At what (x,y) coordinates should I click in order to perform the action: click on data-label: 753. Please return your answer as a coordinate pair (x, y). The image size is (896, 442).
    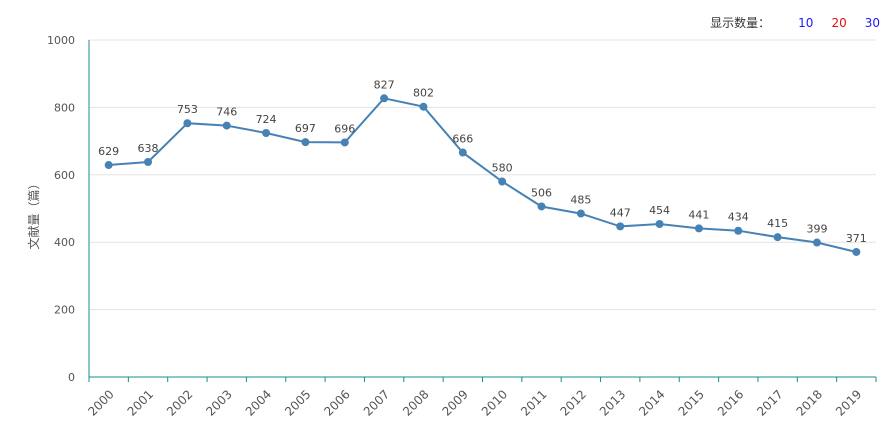
    Looking at the image, I should click on (187, 109).